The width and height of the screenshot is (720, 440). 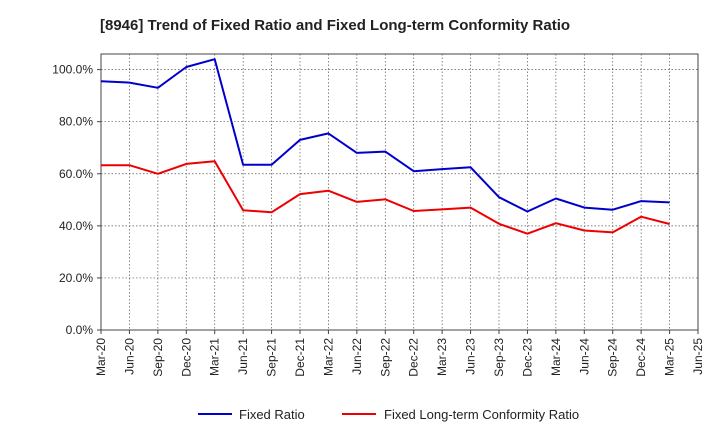 I want to click on x-tick-label: Dec-20, so click(x=186, y=357).